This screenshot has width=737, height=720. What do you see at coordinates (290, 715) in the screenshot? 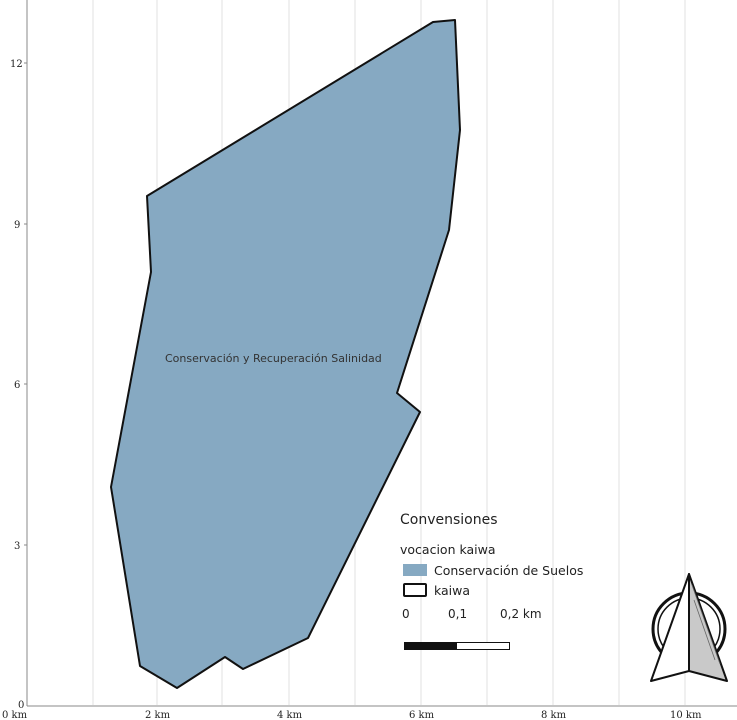
I see `x-tick-label: 4 km` at bounding box center [290, 715].